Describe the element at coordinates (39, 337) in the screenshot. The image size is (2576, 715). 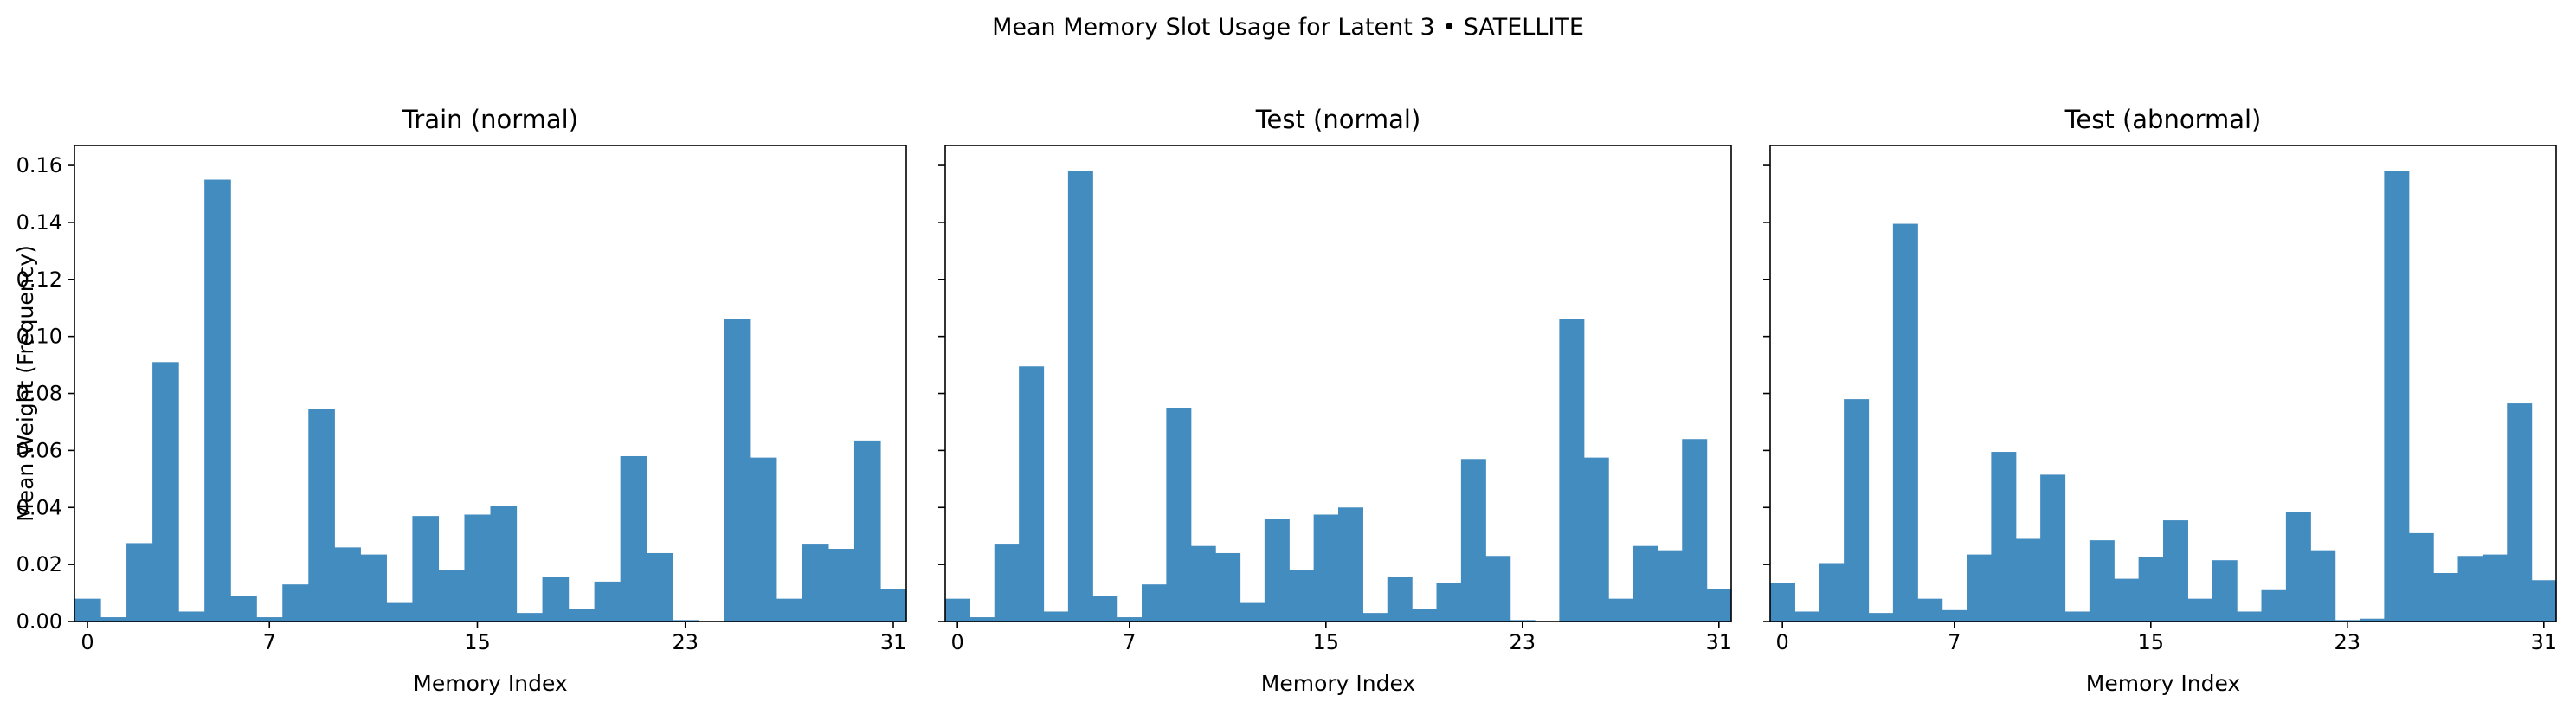
I see `y-tick-label: 0.10` at that location.